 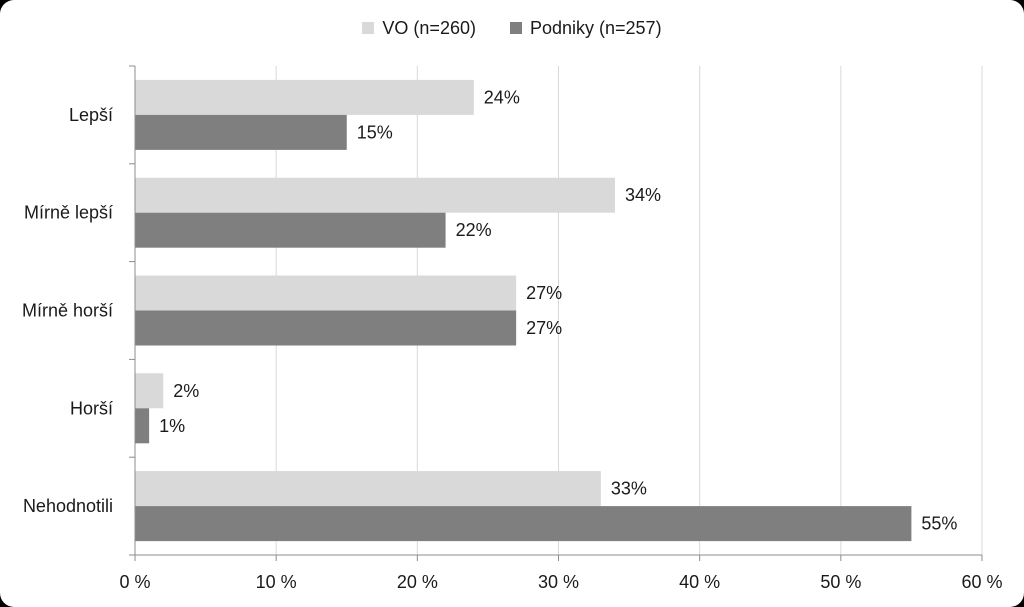 I want to click on x-tick-label-20: 20 %, so click(x=417, y=582).